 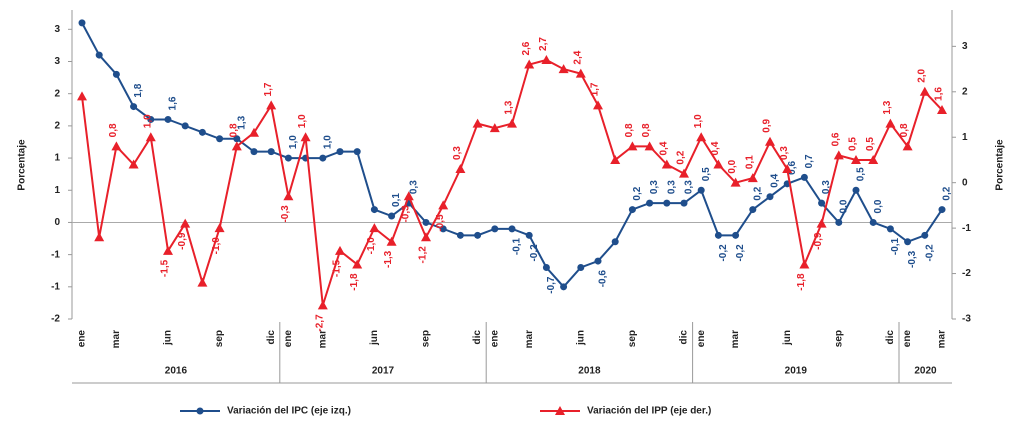 What do you see at coordinates (965, 137) in the screenshot?
I see `y2-tick-label: 1` at bounding box center [965, 137].